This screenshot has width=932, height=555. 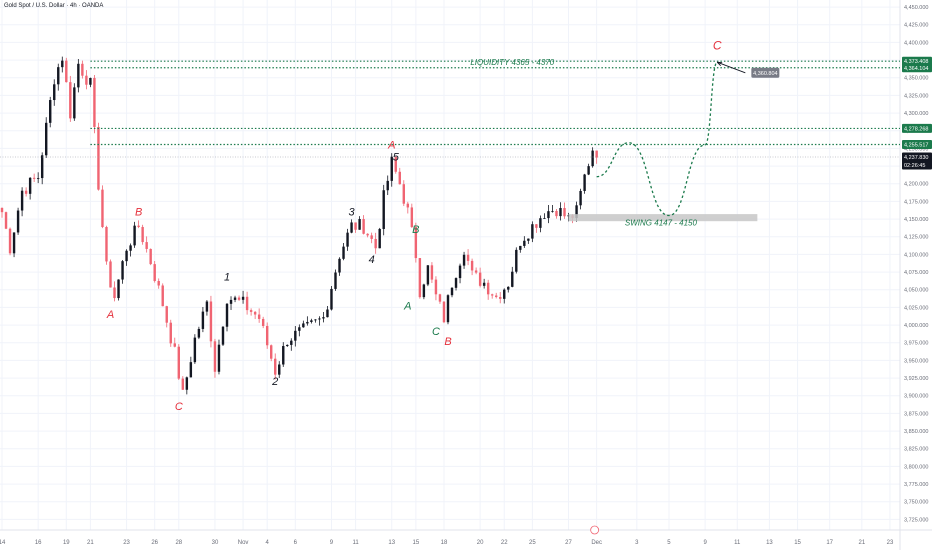 What do you see at coordinates (731, 67) in the screenshot?
I see `target-arrow-line` at bounding box center [731, 67].